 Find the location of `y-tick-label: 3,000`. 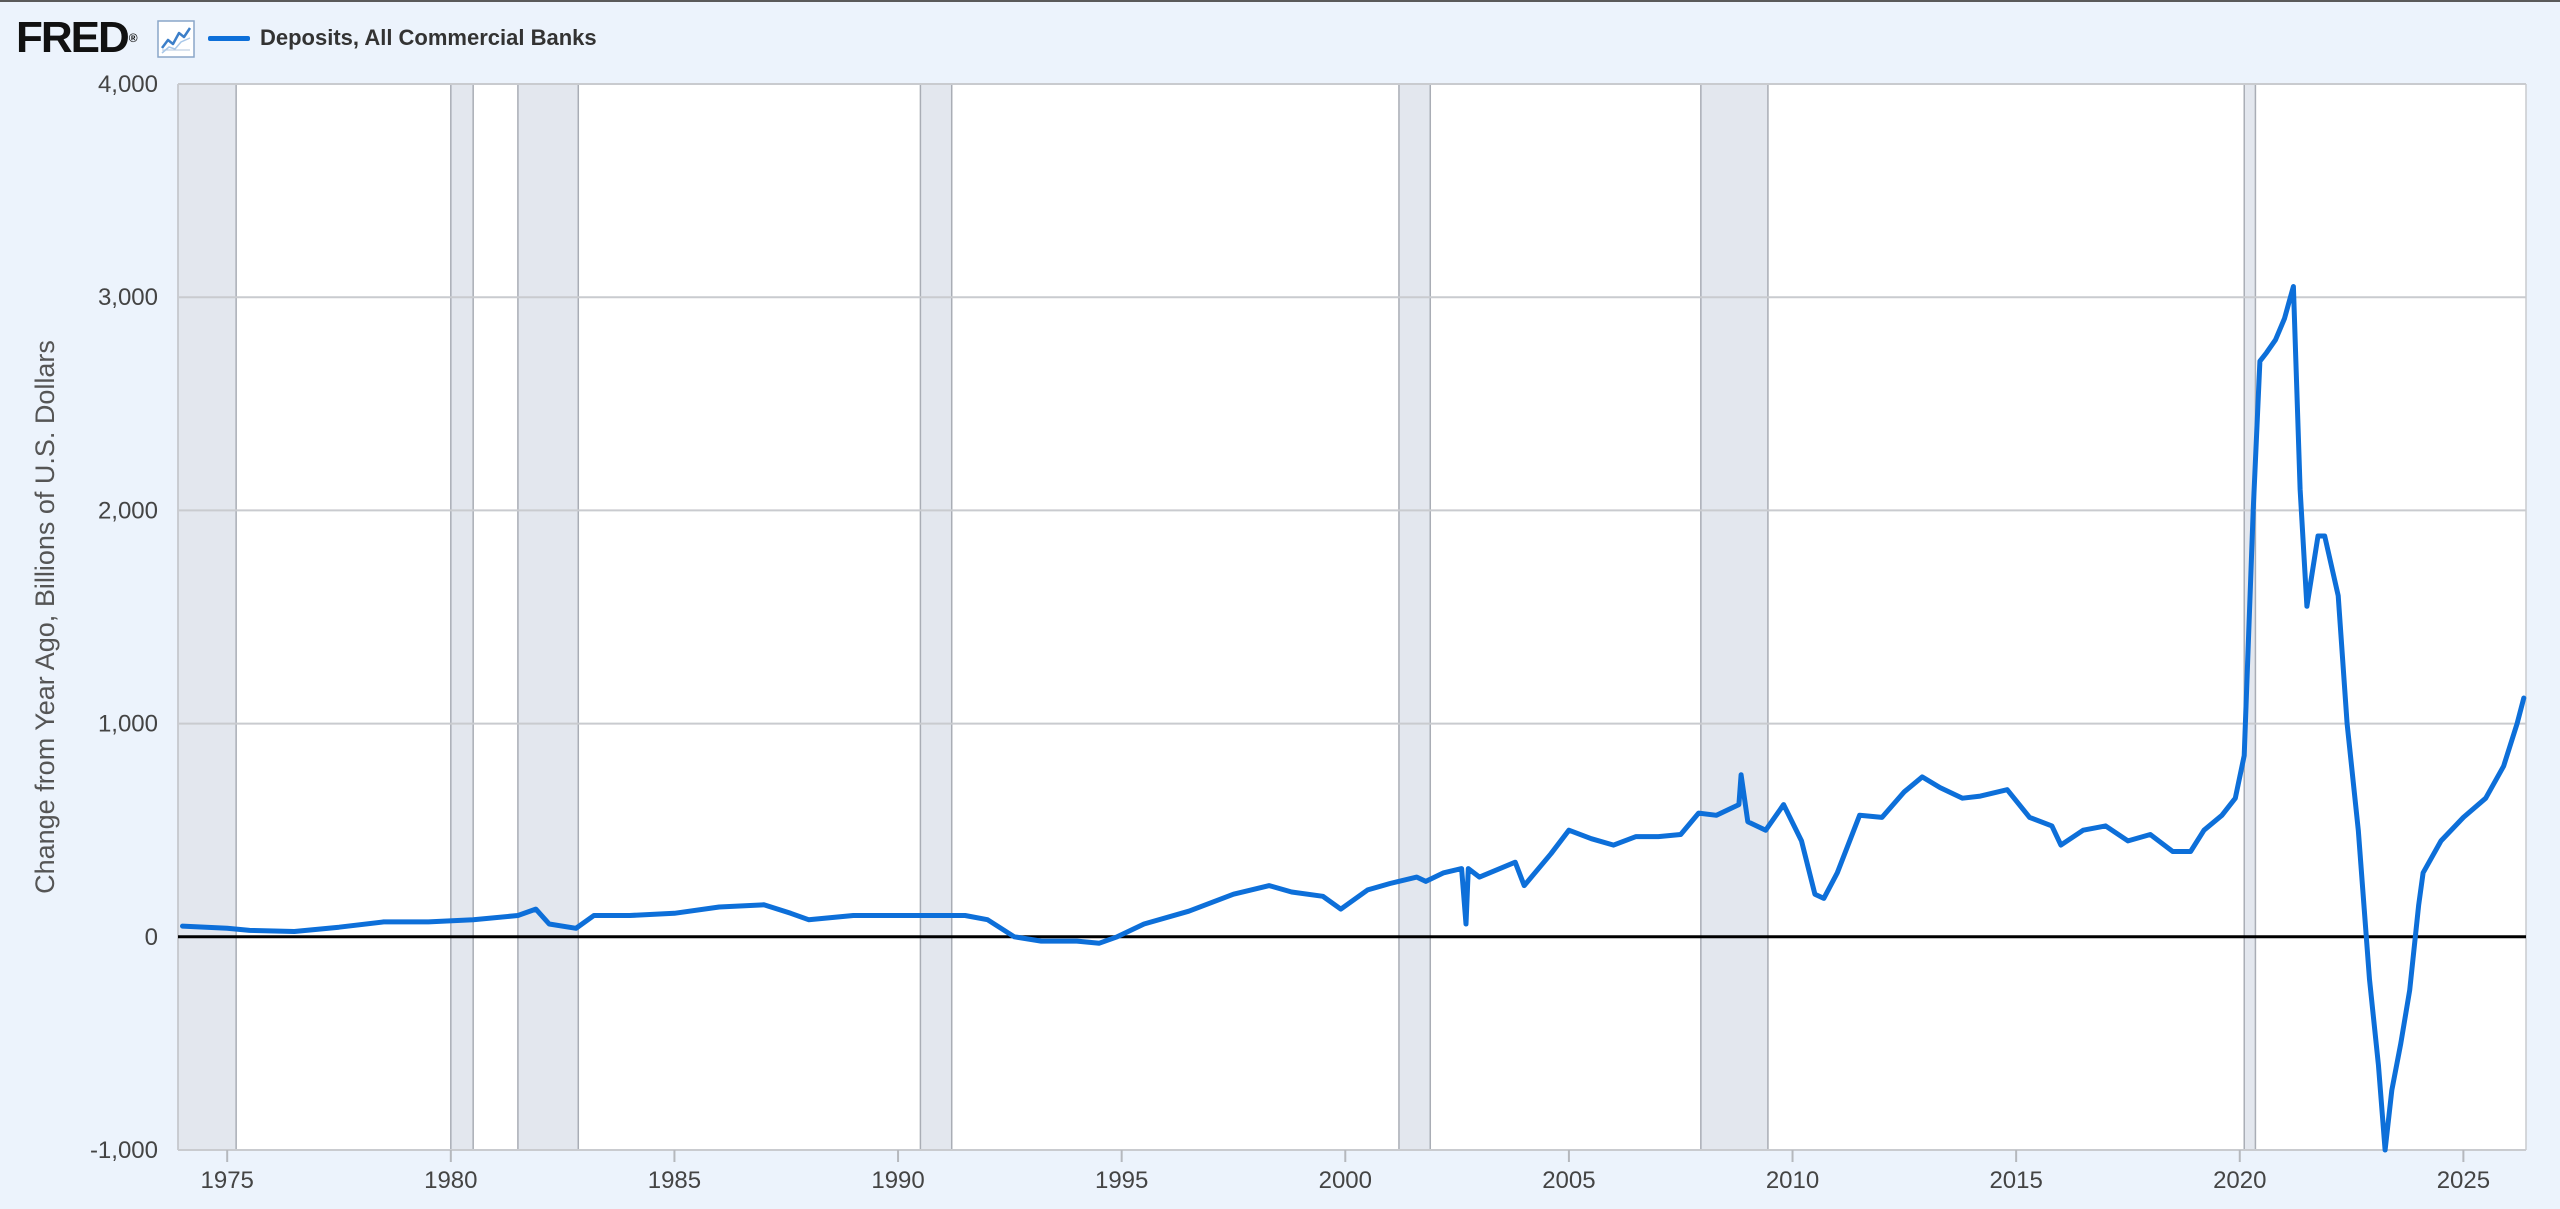

y-tick-label: 3,000 is located at coordinates (128, 297).